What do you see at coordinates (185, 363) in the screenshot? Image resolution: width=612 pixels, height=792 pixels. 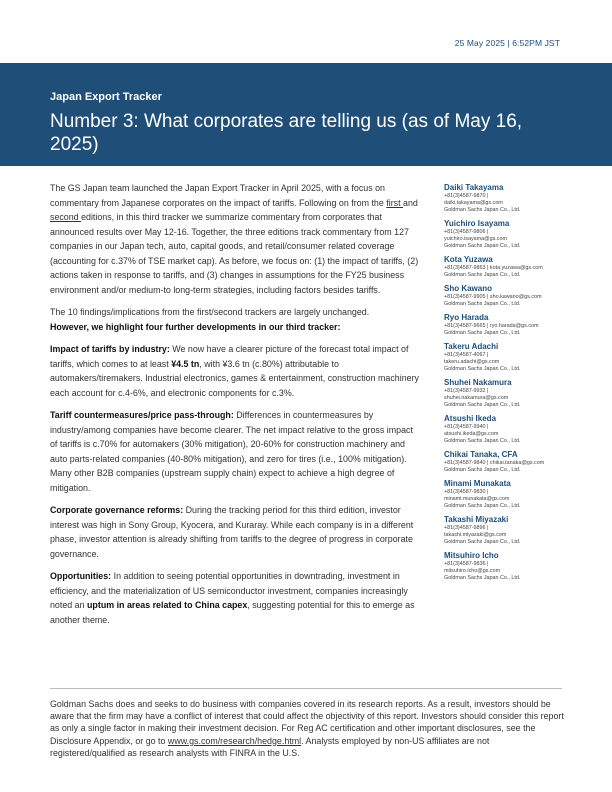 I see `tariff-impact-total: ¥4.5 tn` at bounding box center [185, 363].